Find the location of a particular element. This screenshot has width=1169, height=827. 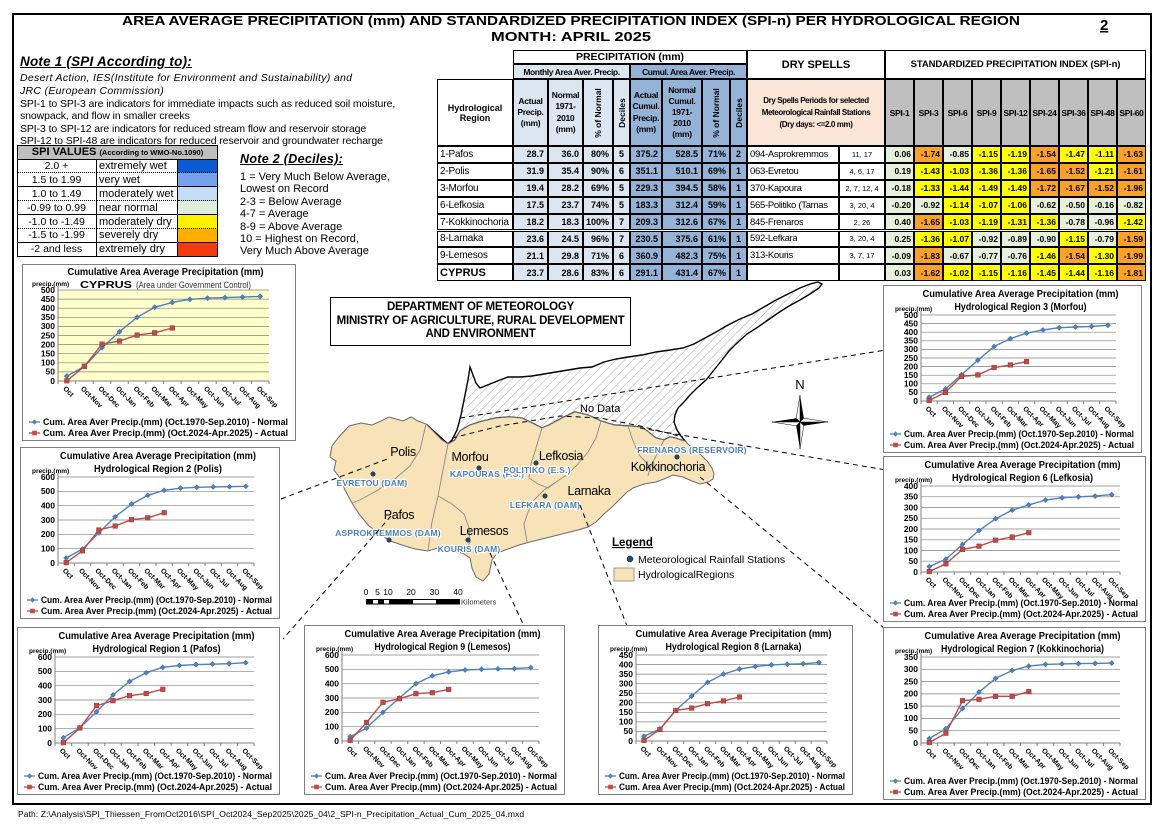

svg-text: Hydrological Region 1 (Pafos) is located at coordinates (157, 649).